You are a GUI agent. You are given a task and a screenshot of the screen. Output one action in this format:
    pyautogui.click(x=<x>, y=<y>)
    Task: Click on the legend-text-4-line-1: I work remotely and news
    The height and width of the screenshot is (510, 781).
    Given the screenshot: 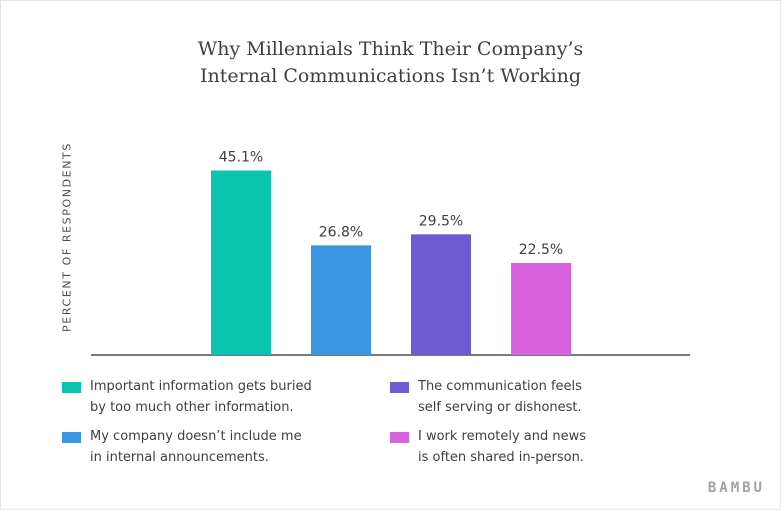 What is the action you would take?
    pyautogui.click(x=502, y=436)
    